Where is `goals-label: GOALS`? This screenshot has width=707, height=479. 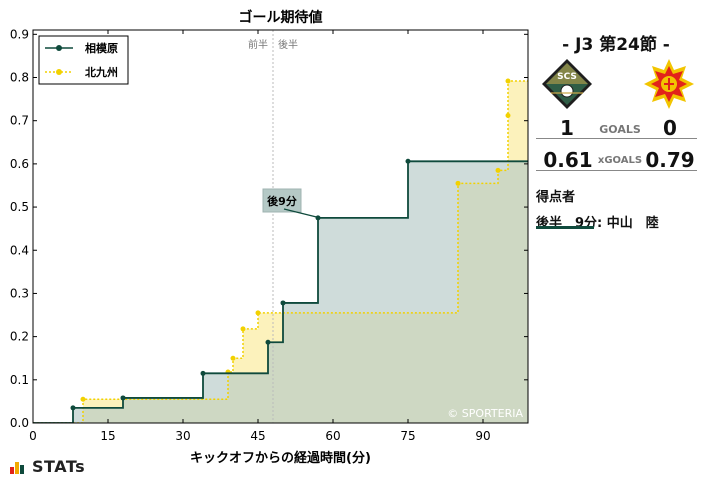
goals-label: GOALS is located at coordinates (620, 129).